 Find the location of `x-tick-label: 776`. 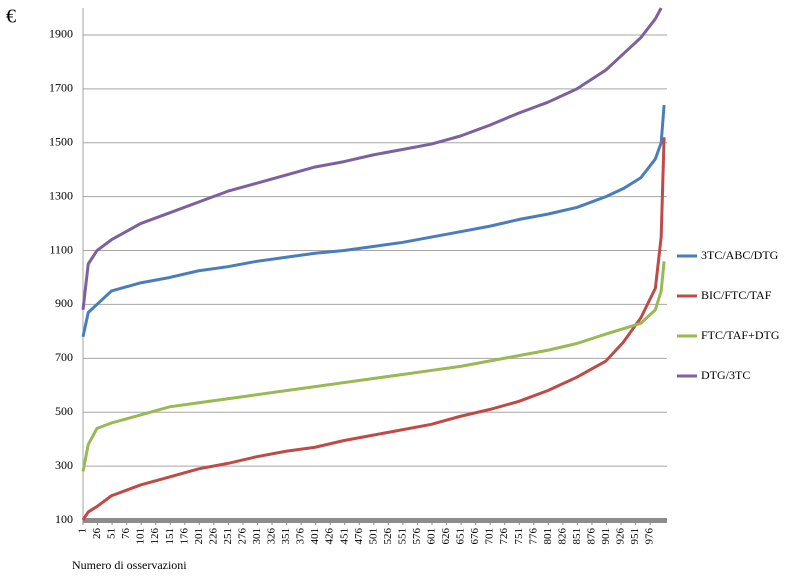

x-tick-label: 776 is located at coordinates (533, 536).